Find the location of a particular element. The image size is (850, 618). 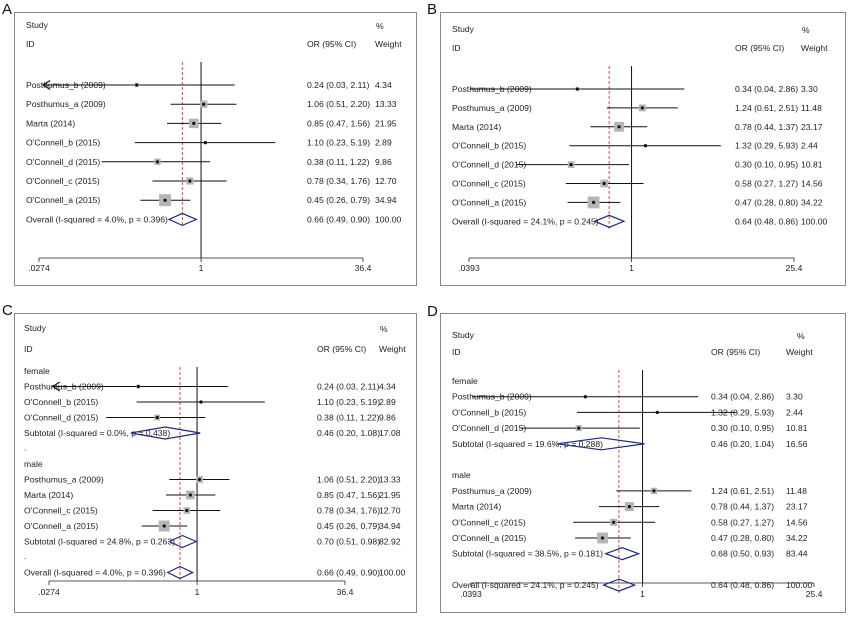

or-ci-value: 0.34 (0.04, 2.86) is located at coordinates (766, 89).